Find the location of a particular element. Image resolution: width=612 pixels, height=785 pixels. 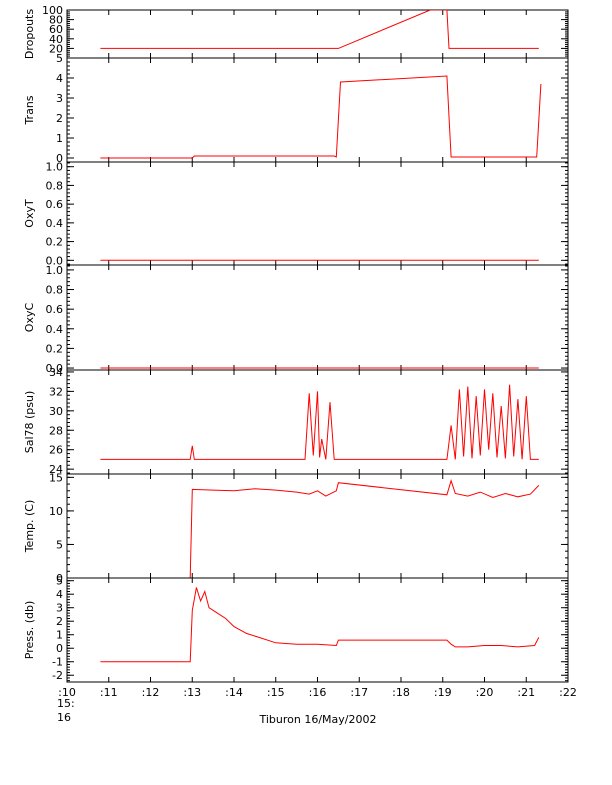

panel-1: 0 1 2 3 4 5 Trans is located at coordinates (296, 108).